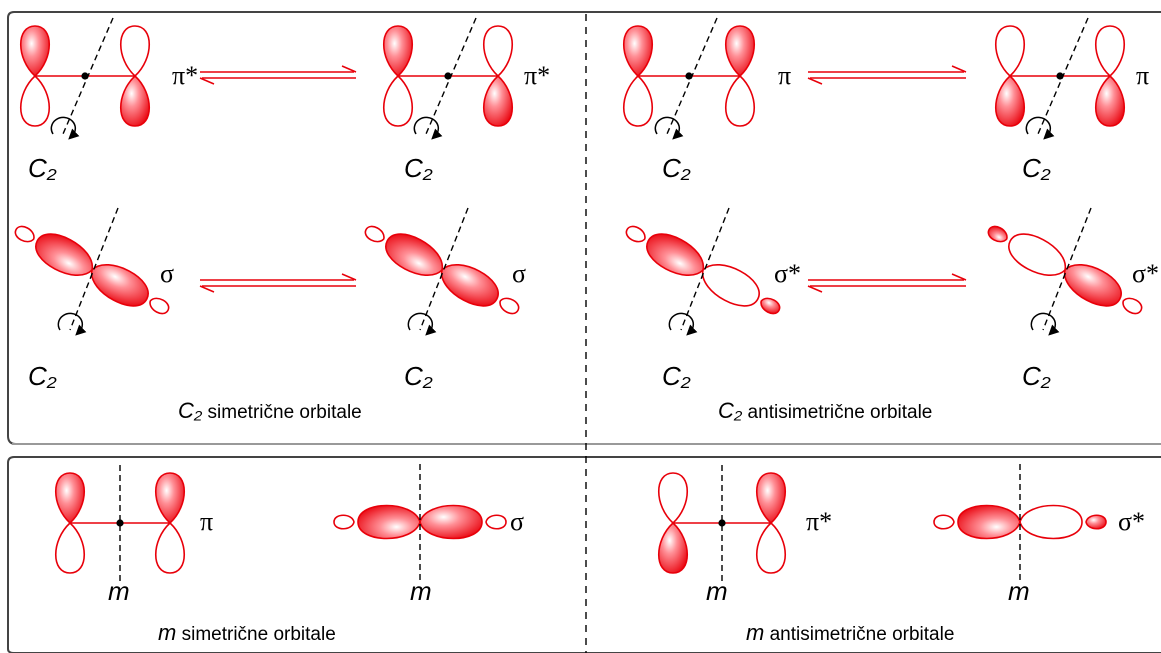  Describe the element at coordinates (270, 410) in the screenshot. I see `upper-left-caption: C₂ simetrične orbitale` at that location.